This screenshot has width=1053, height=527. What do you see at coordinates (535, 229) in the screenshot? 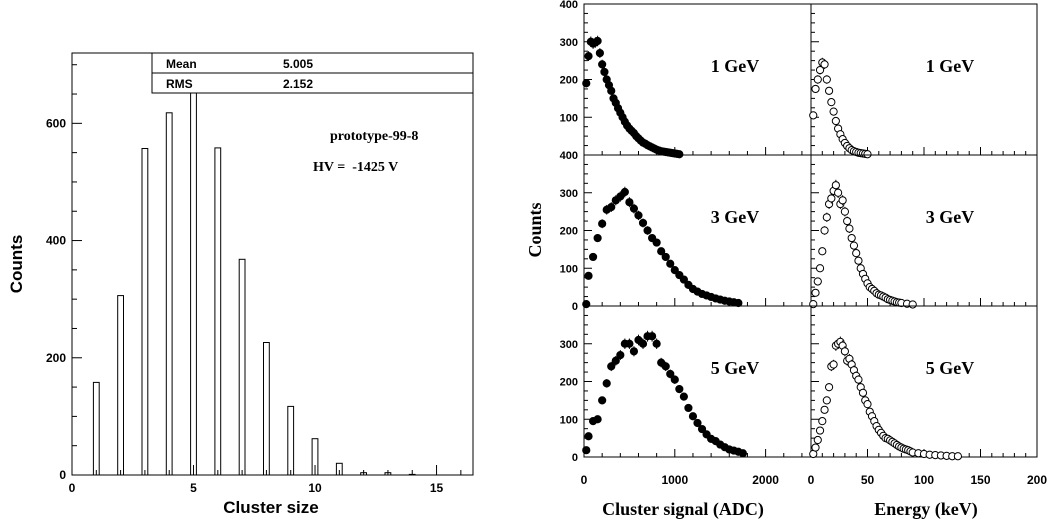
I see `right-y-axis-label: Counts` at bounding box center [535, 229].